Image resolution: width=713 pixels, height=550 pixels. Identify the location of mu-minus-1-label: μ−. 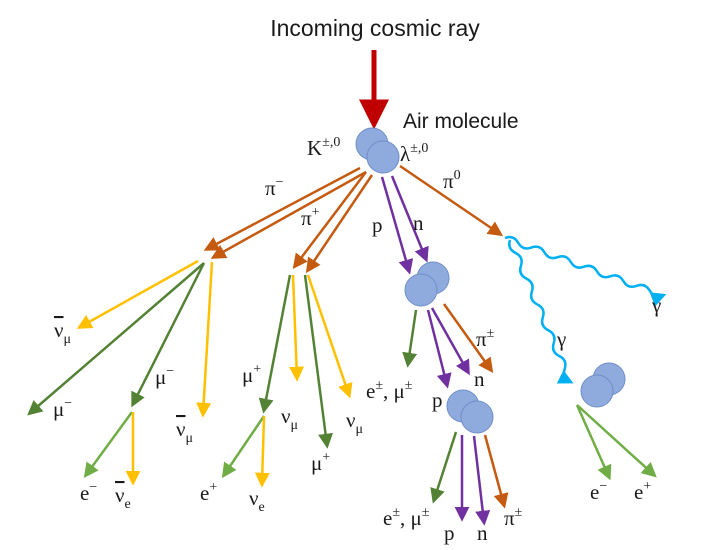
(62, 408).